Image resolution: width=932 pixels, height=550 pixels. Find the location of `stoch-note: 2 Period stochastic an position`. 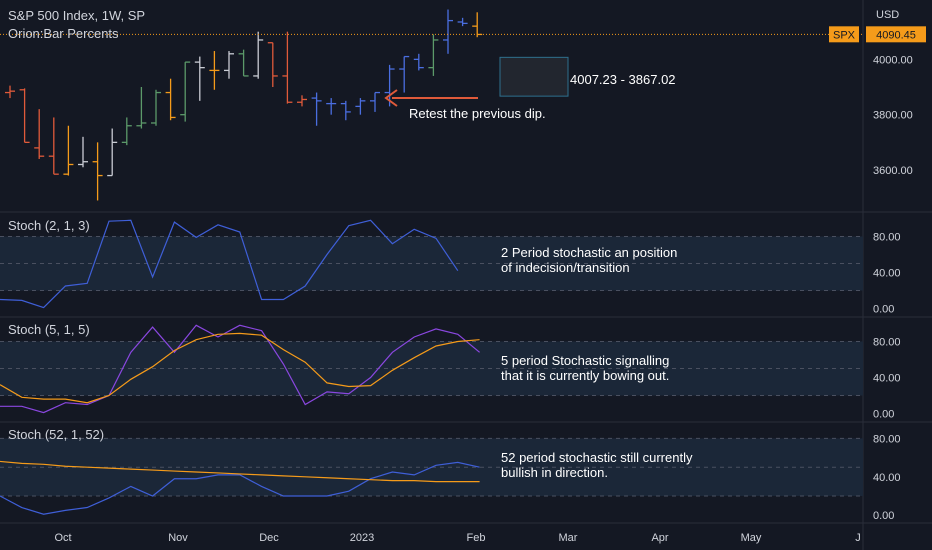

stoch-note: 2 Period stochastic an position is located at coordinates (589, 252).